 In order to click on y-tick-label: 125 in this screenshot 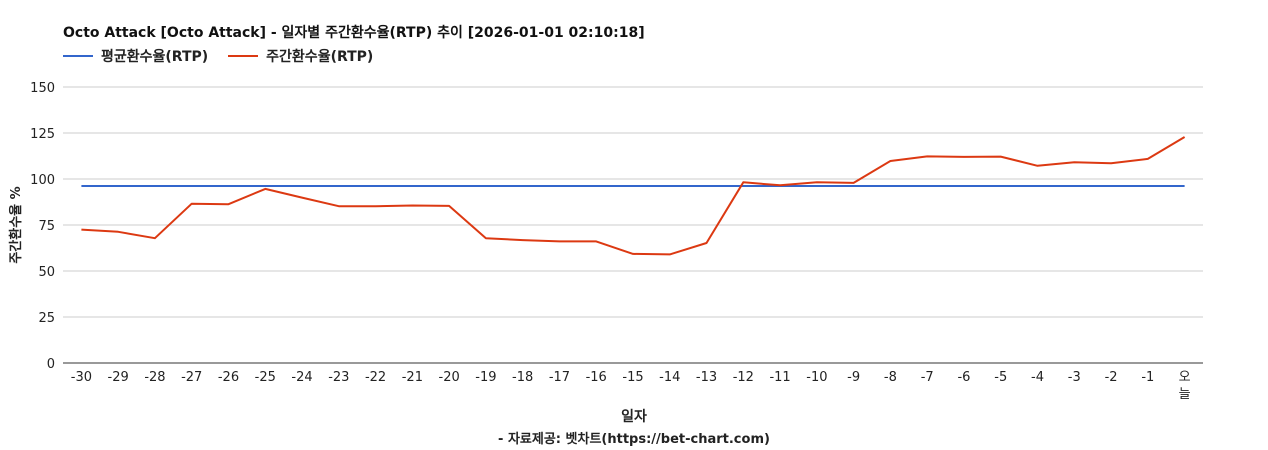, I will do `click(42, 134)`.